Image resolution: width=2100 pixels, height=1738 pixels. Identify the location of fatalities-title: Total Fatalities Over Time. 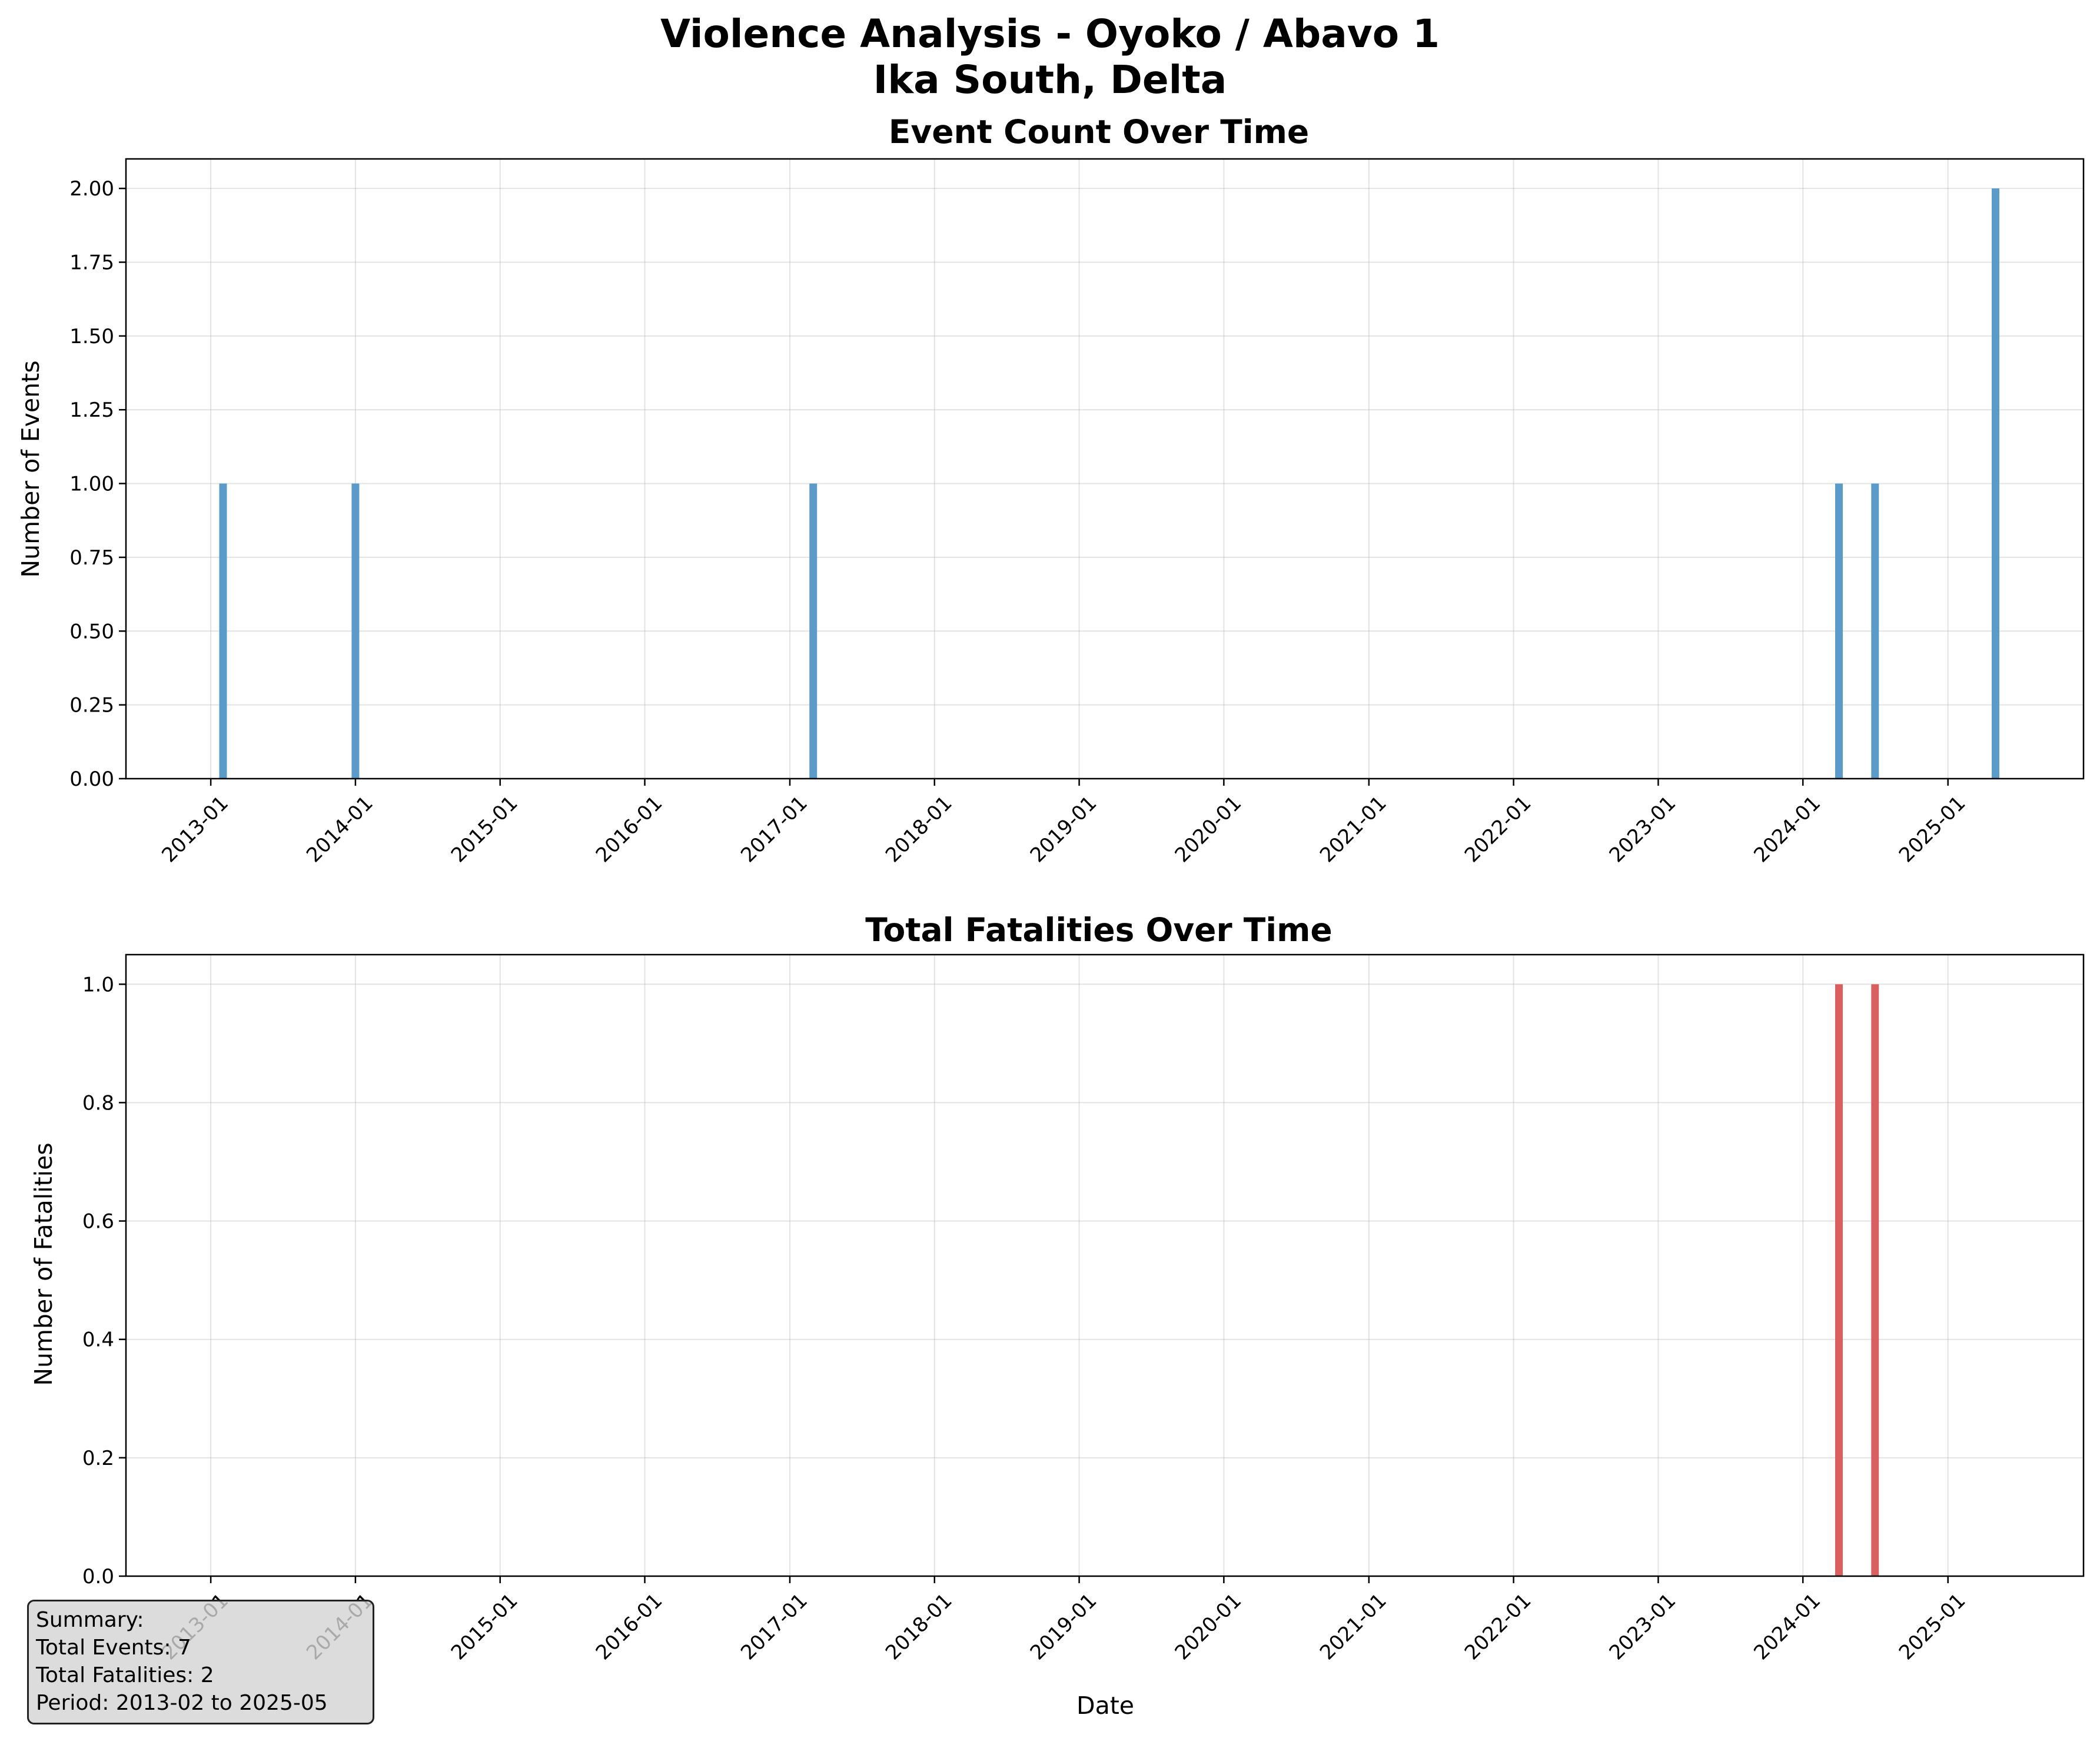
(1098, 930).